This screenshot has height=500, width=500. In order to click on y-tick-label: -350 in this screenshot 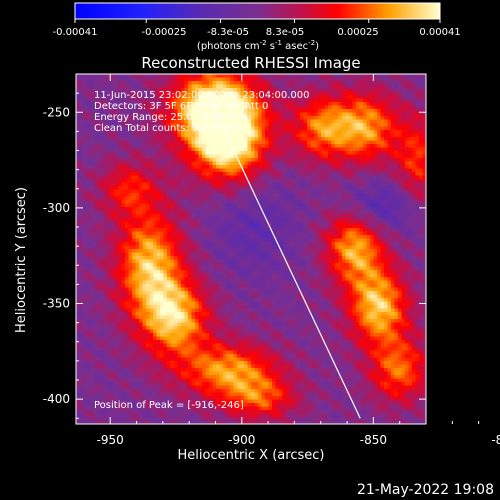, I will do `click(56, 304)`.